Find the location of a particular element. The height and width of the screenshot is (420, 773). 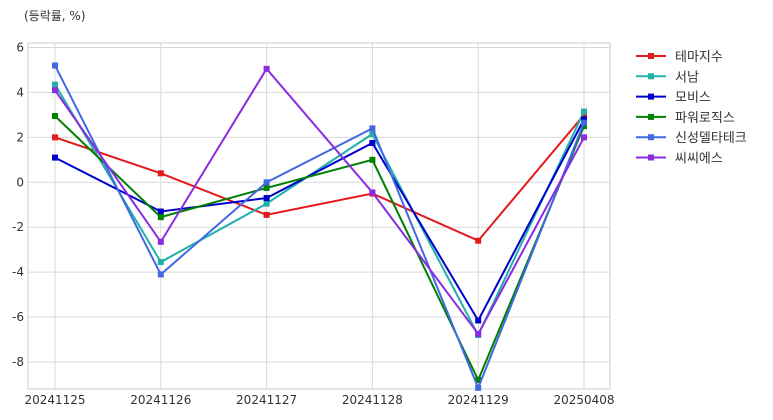

legend-label: 씨씨에스 is located at coordinates (699, 159).